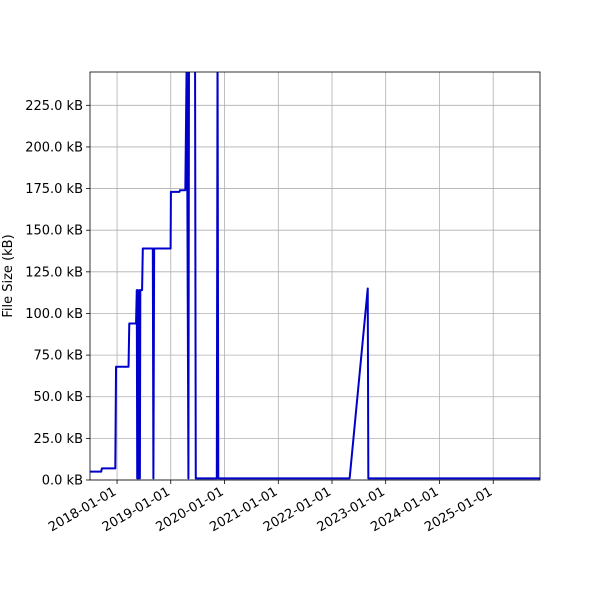 The image size is (600, 600). I want to click on y-tick-label: 225.0 kB, so click(54, 106).